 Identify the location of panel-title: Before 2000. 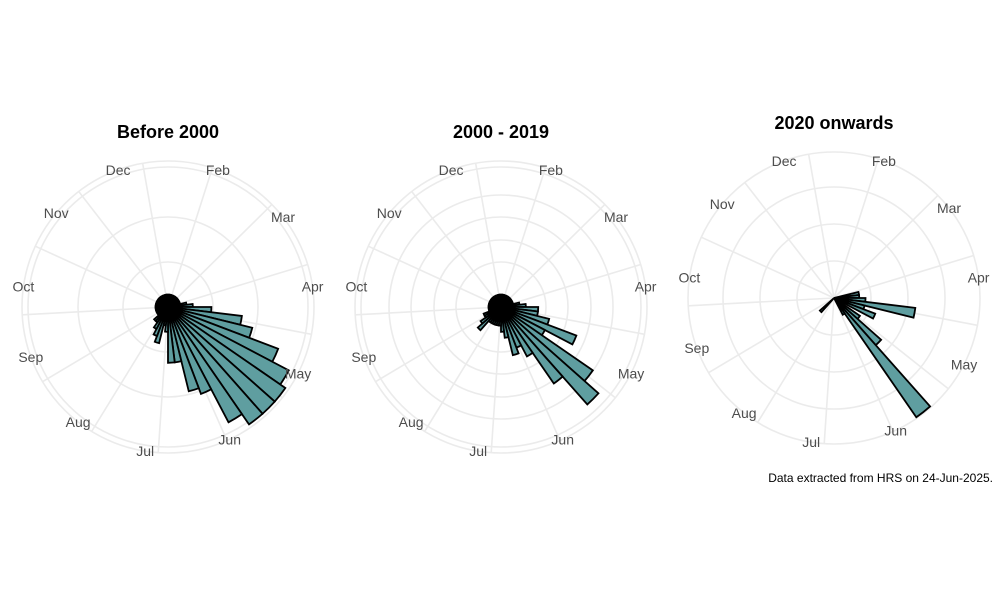
(168, 132).